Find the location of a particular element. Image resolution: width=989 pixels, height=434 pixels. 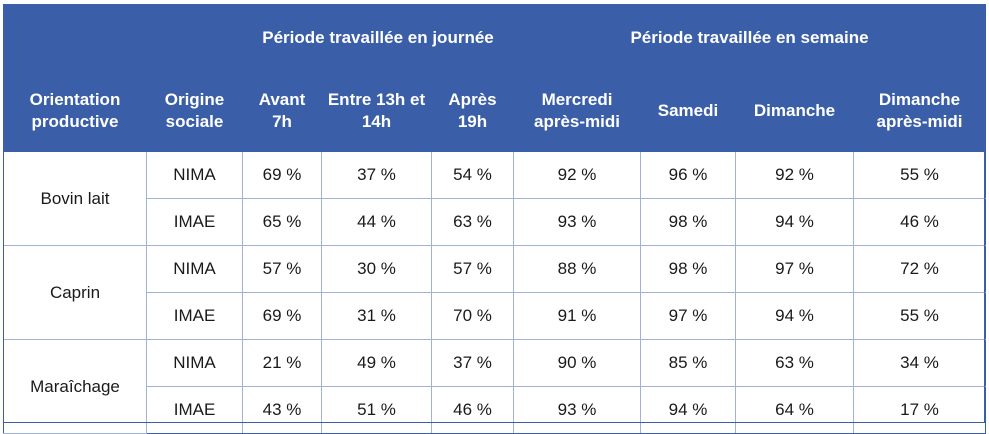

table-cell: 65 % is located at coordinates (282, 222).